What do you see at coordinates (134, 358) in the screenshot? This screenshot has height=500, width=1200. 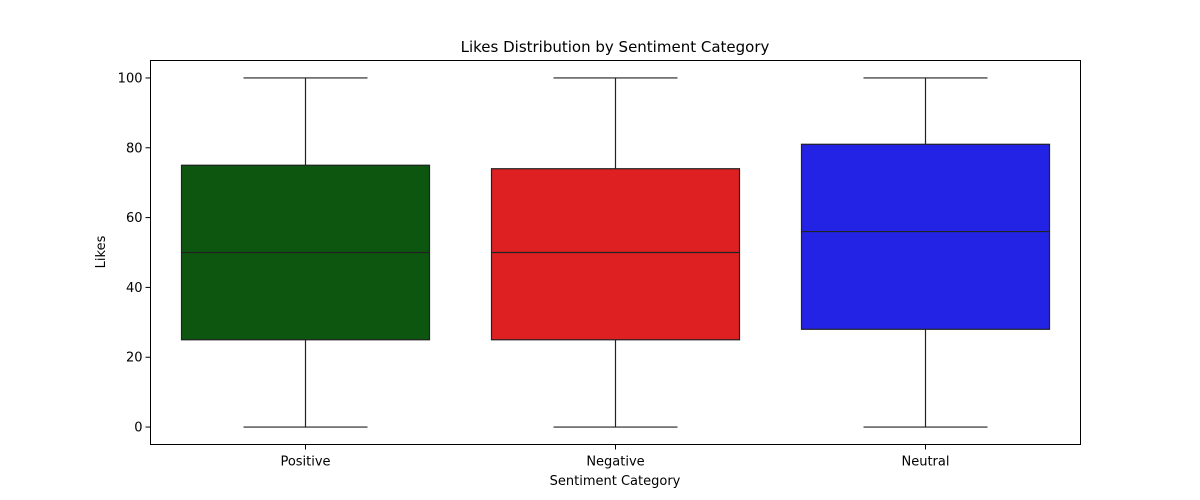 I see `y-tick-label: 20` at bounding box center [134, 358].